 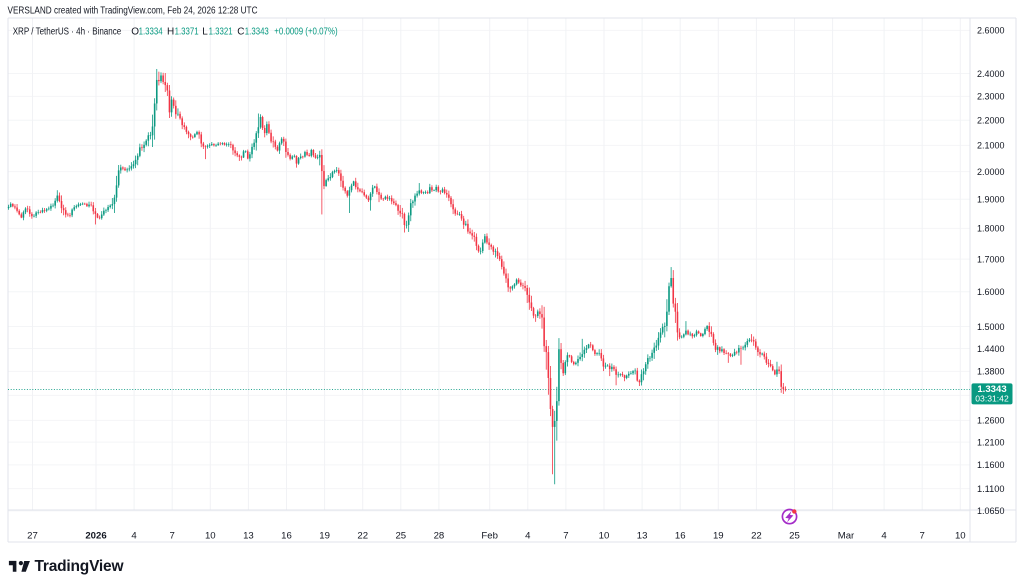 What do you see at coordinates (439, 536) in the screenshot?
I see `svg-text: 28` at bounding box center [439, 536].